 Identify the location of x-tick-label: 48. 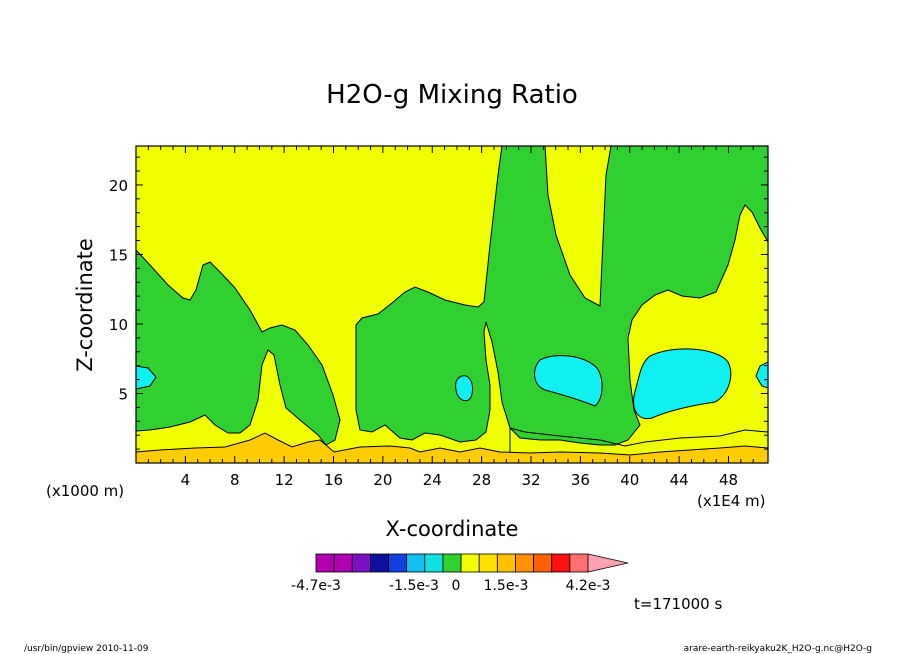
(728, 480).